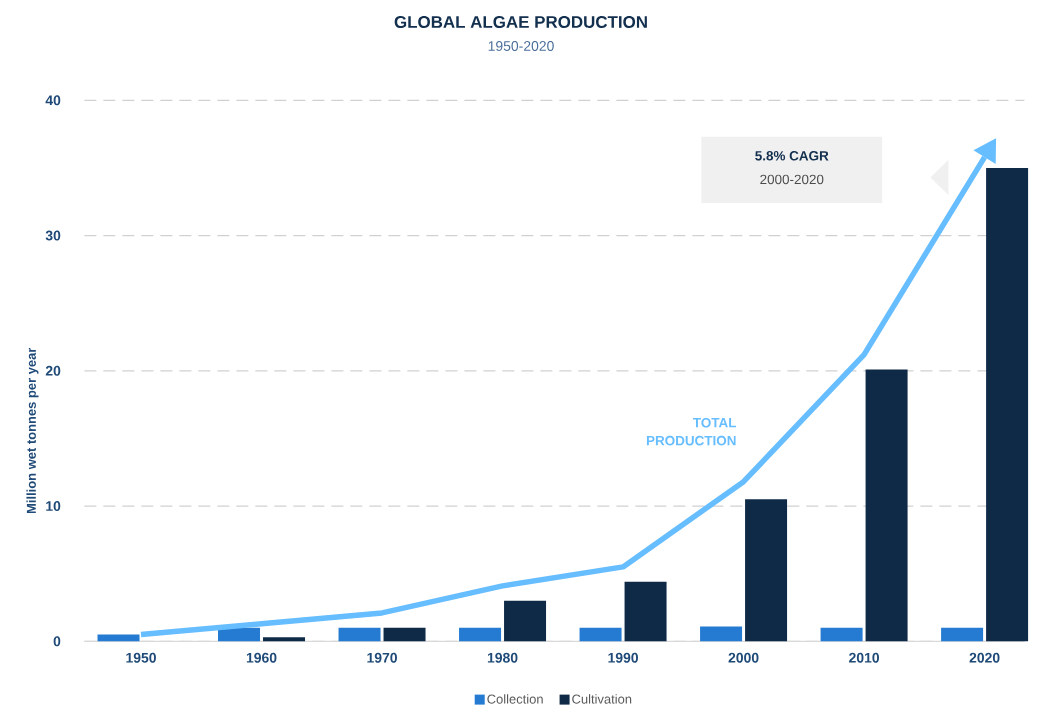 Image resolution: width=1043 pixels, height=713 pixels. Describe the element at coordinates (53, 506) in the screenshot. I see `y-tick-label: 10` at that location.